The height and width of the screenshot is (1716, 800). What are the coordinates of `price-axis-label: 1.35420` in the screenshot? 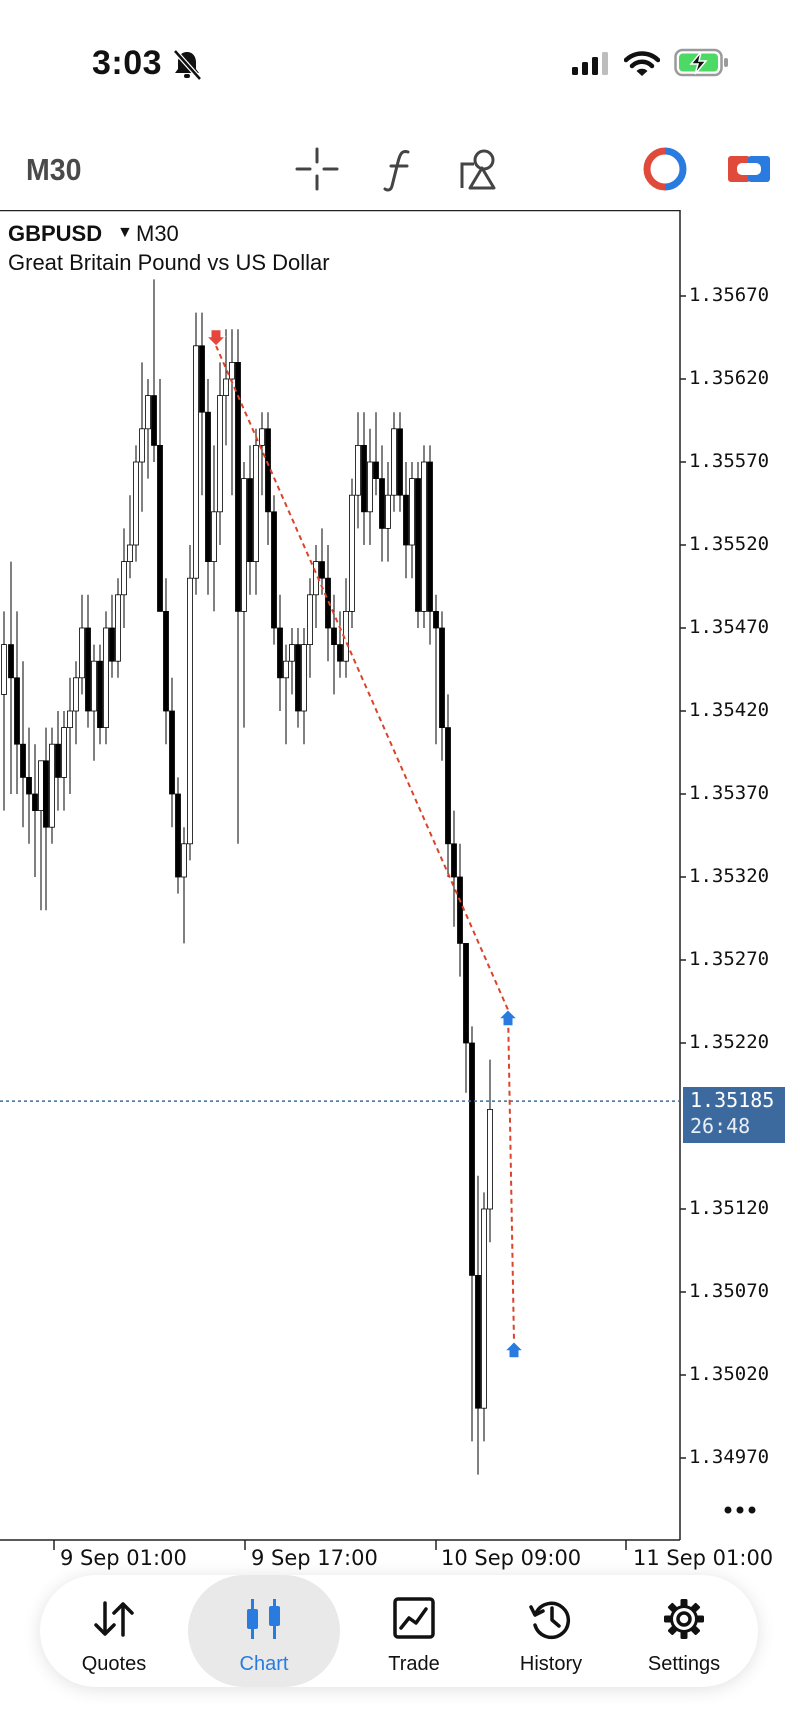 It's located at (729, 710).